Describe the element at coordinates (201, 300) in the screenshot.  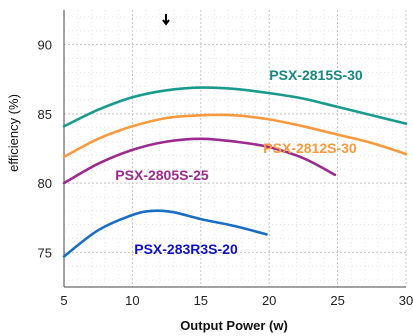
I see `x-tick-label: 15` at that location.